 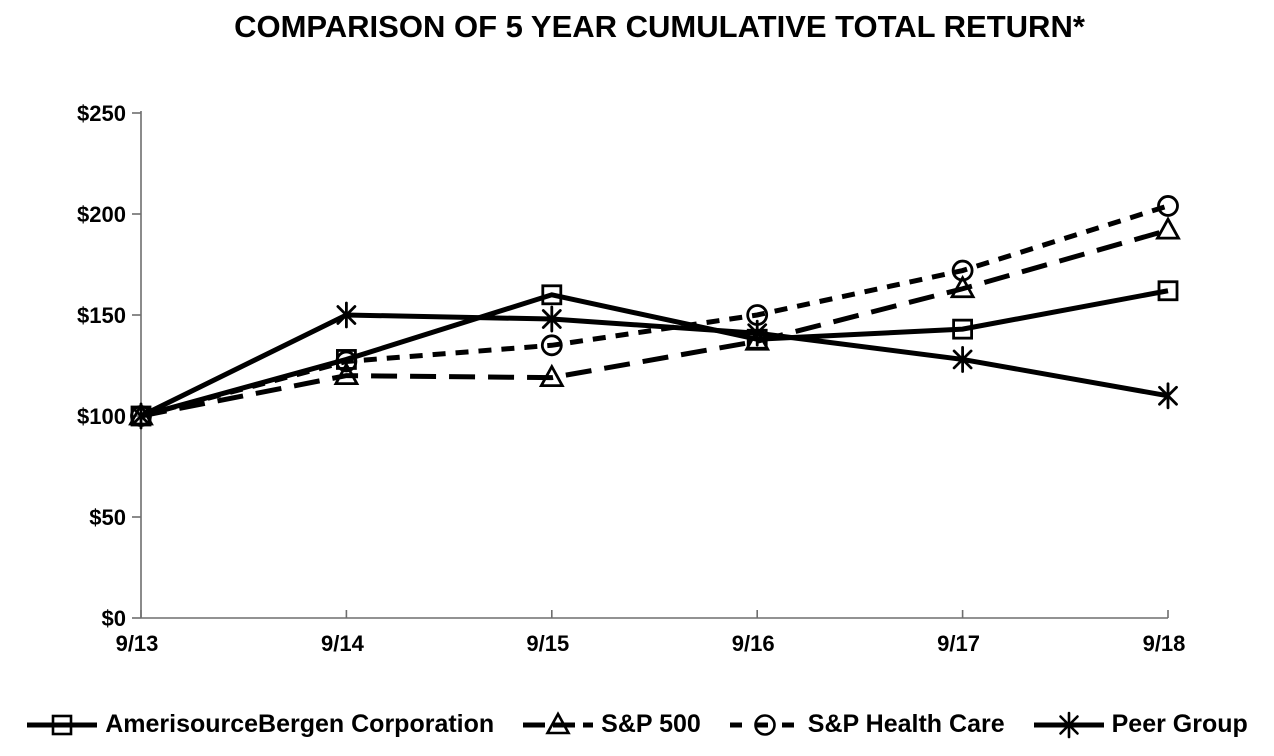 I want to click on legend-label: AmerisourceBergen Corporation, so click(x=300, y=724).